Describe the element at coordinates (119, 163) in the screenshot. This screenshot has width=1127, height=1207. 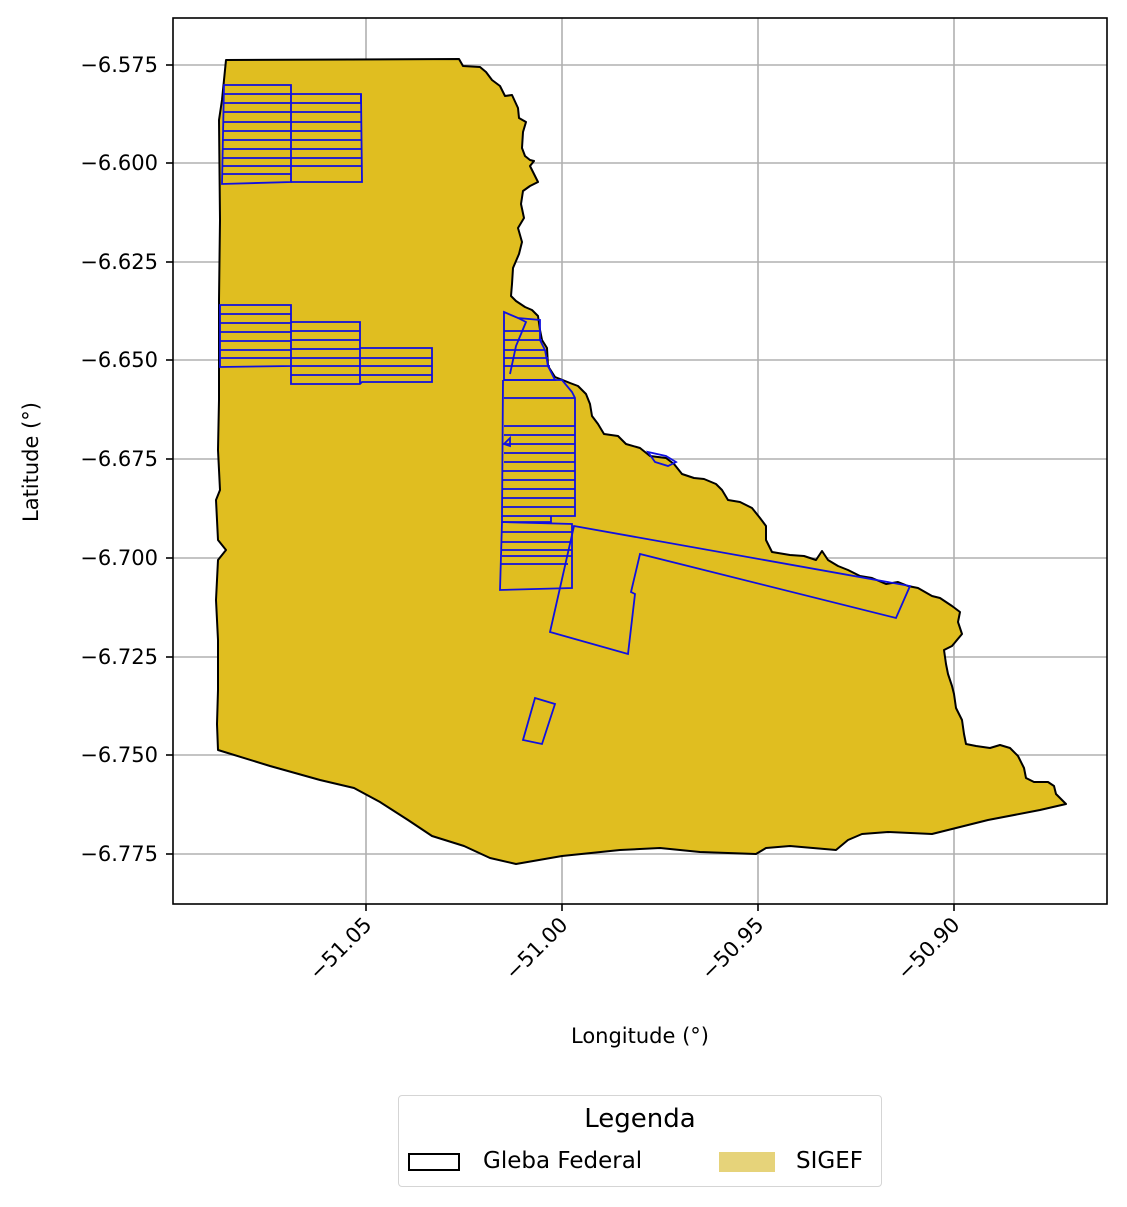
I see `y-tick-label: −6.600` at that location.